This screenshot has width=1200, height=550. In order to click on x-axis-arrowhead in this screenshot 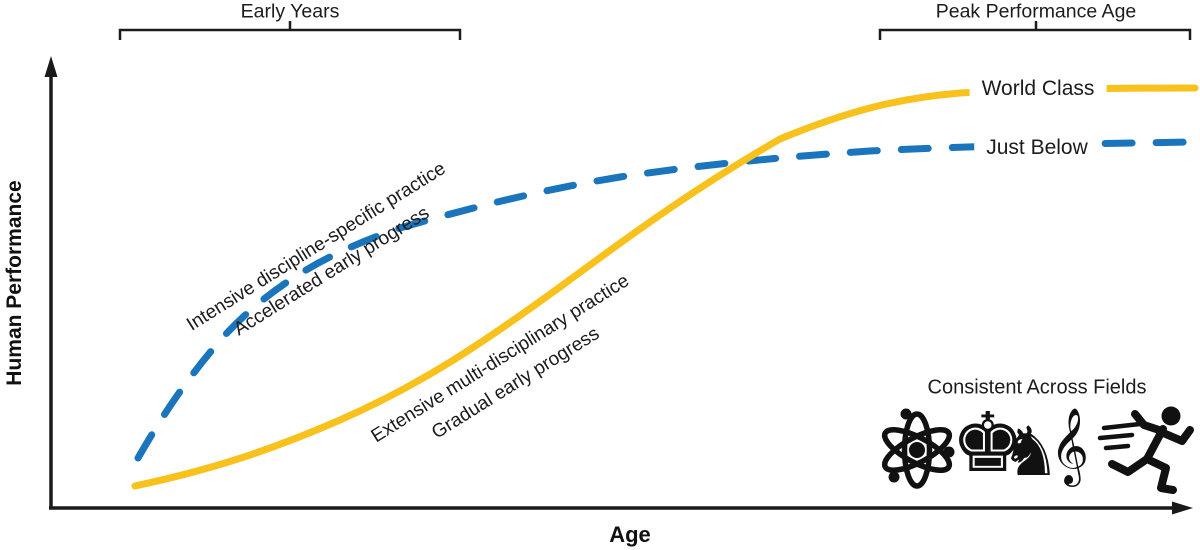, I will do `click(1182, 508)`.